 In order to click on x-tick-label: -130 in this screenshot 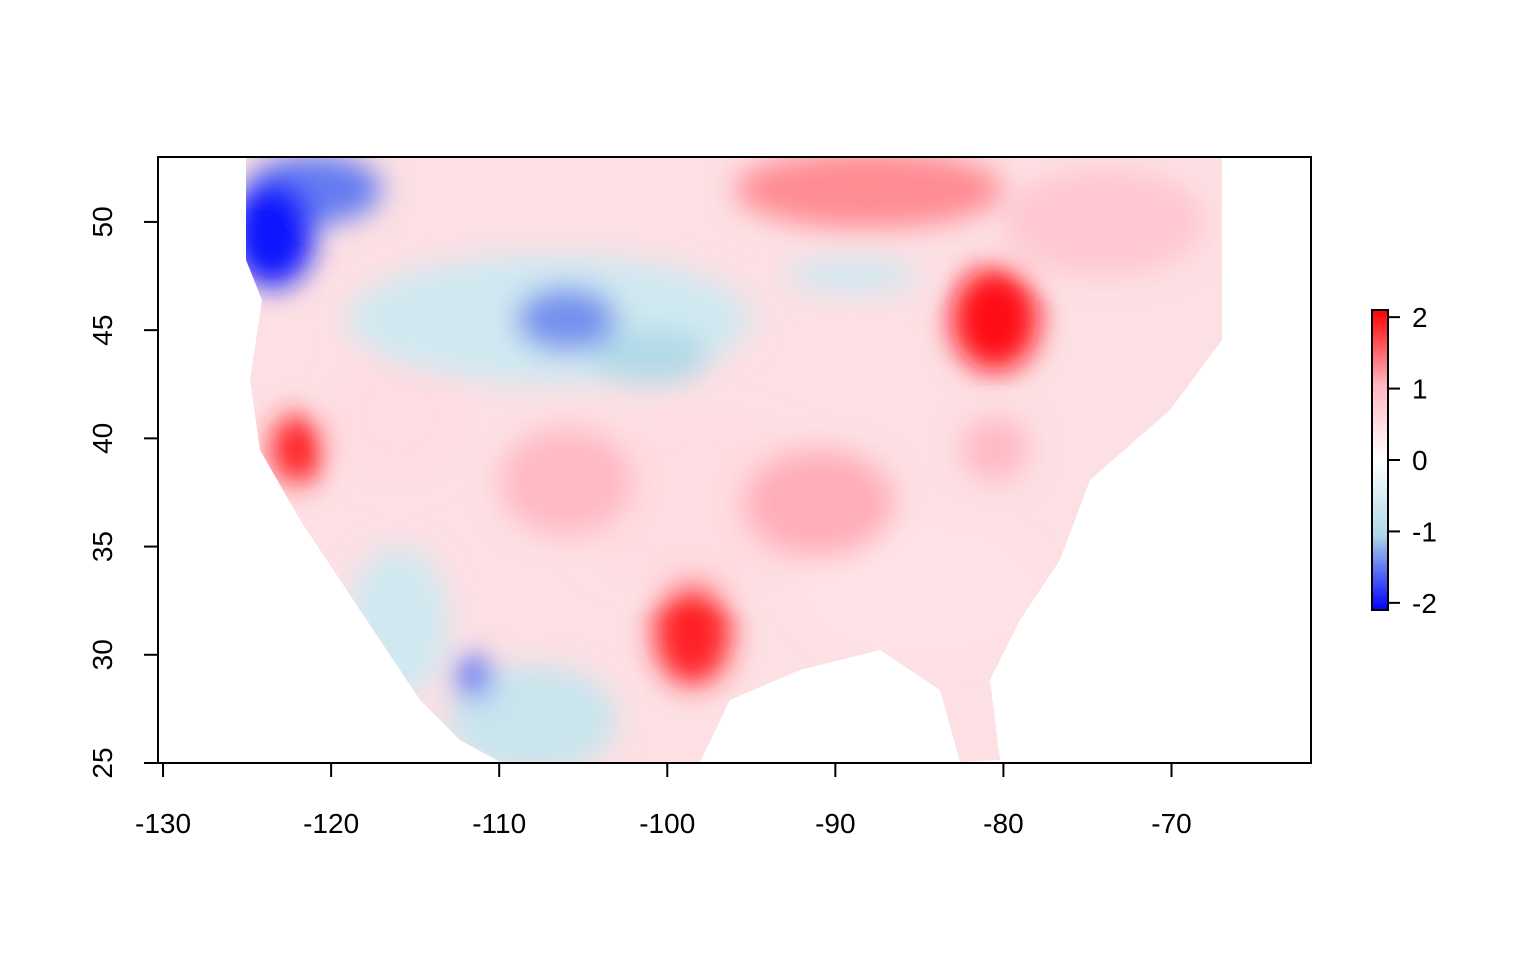, I will do `click(163, 823)`.